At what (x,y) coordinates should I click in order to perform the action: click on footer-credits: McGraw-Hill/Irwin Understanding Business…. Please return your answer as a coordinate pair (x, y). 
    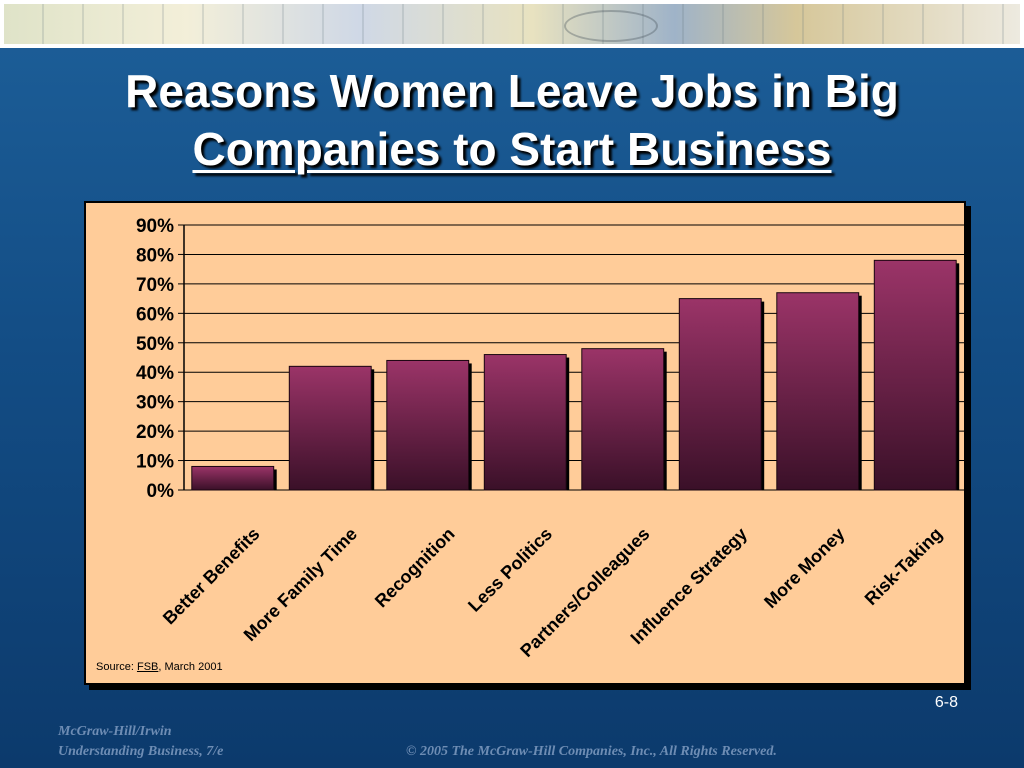
    Looking at the image, I should click on (140, 742).